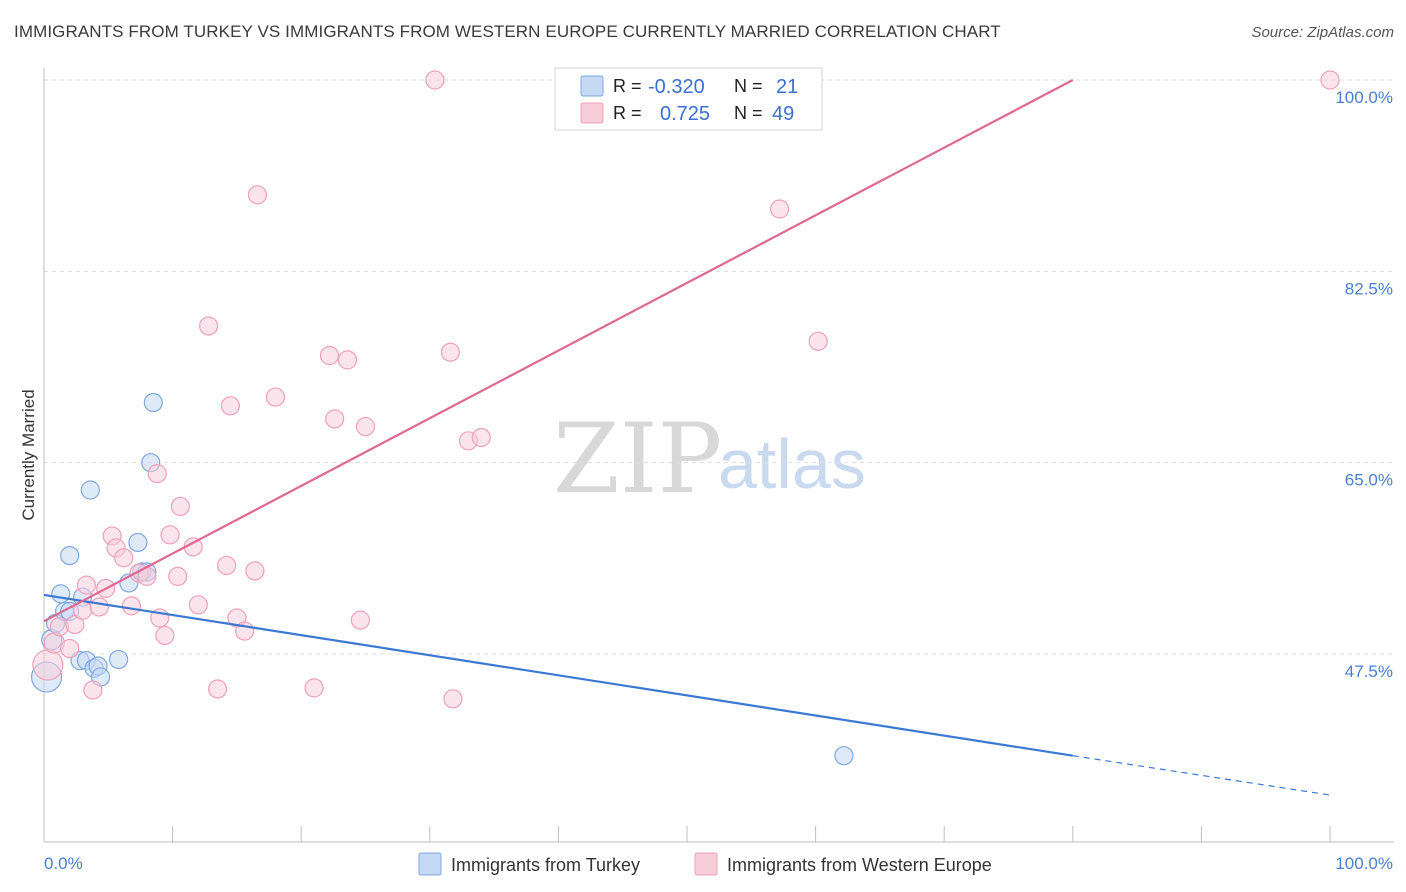 The image size is (1406, 892). I want to click on legend-r-value-turkey: -0.320, so click(676, 87).